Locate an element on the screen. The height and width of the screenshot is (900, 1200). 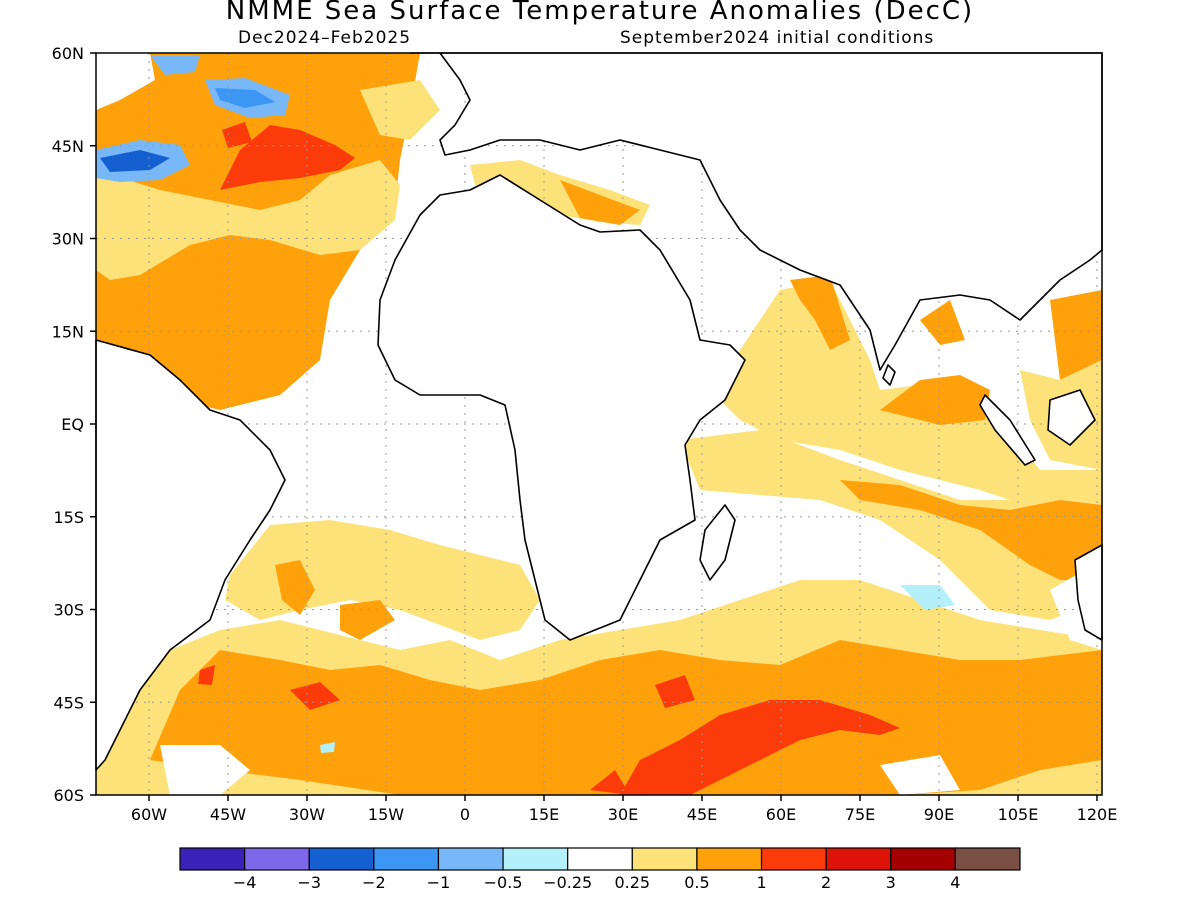
north-atlantic-red-spot is located at coordinates (237, 135).